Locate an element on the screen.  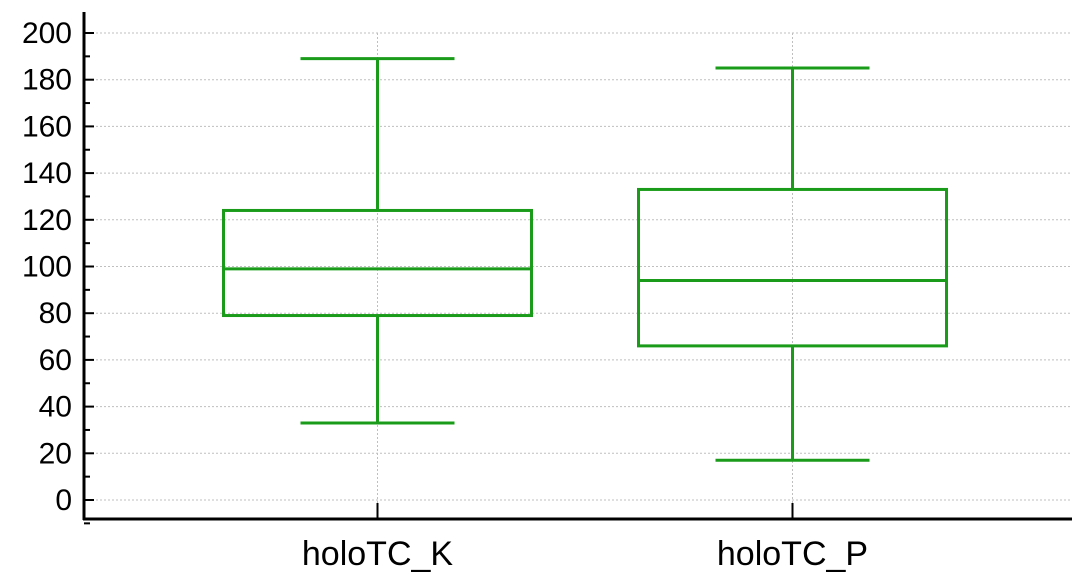
y-tick-label: 120 is located at coordinates (47, 220).